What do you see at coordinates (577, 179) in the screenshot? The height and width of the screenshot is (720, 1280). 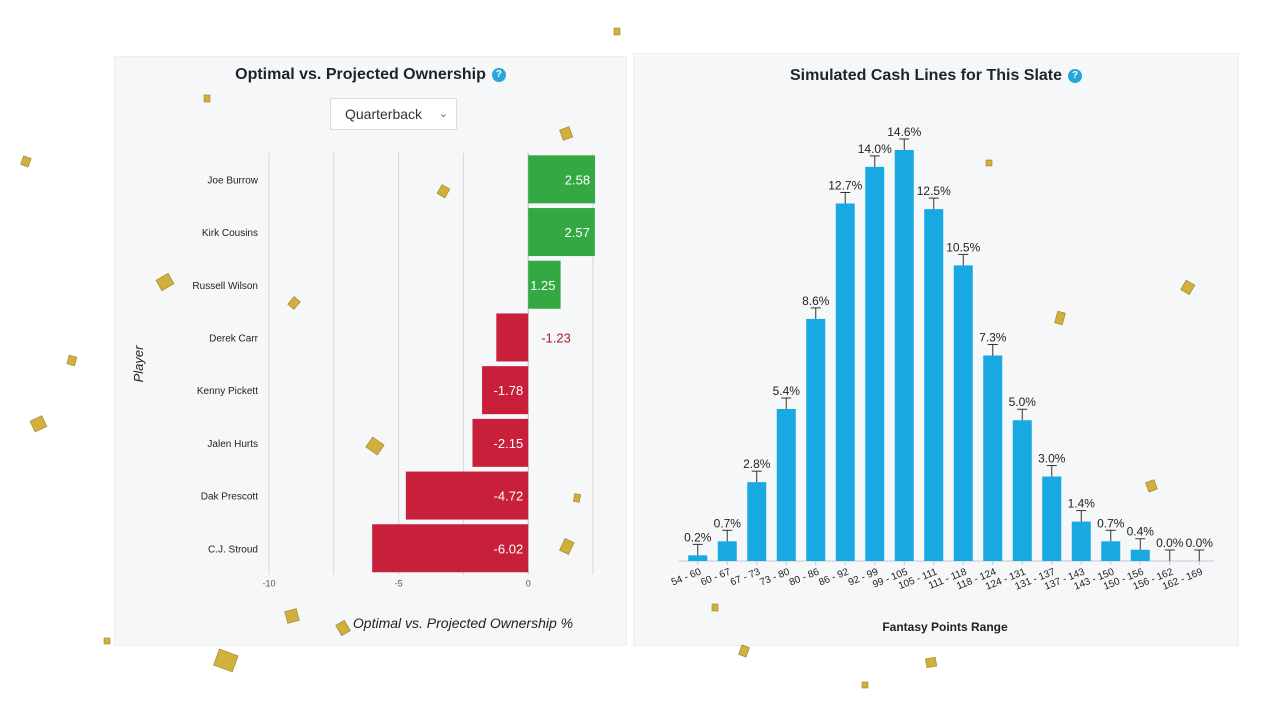 I see `bar-value-label: 2.58` at bounding box center [577, 179].